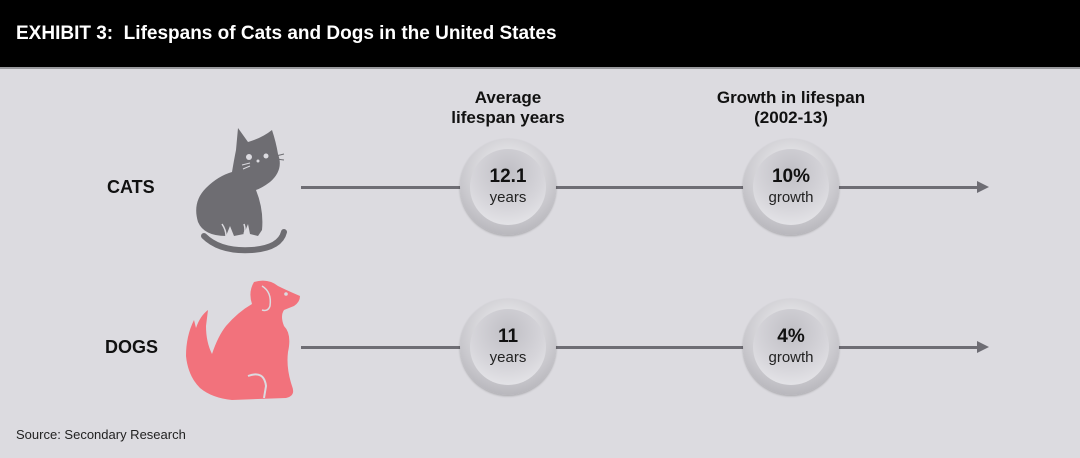 The width and height of the screenshot is (1080, 458). I want to click on cats-timeline-line, so click(640, 187).